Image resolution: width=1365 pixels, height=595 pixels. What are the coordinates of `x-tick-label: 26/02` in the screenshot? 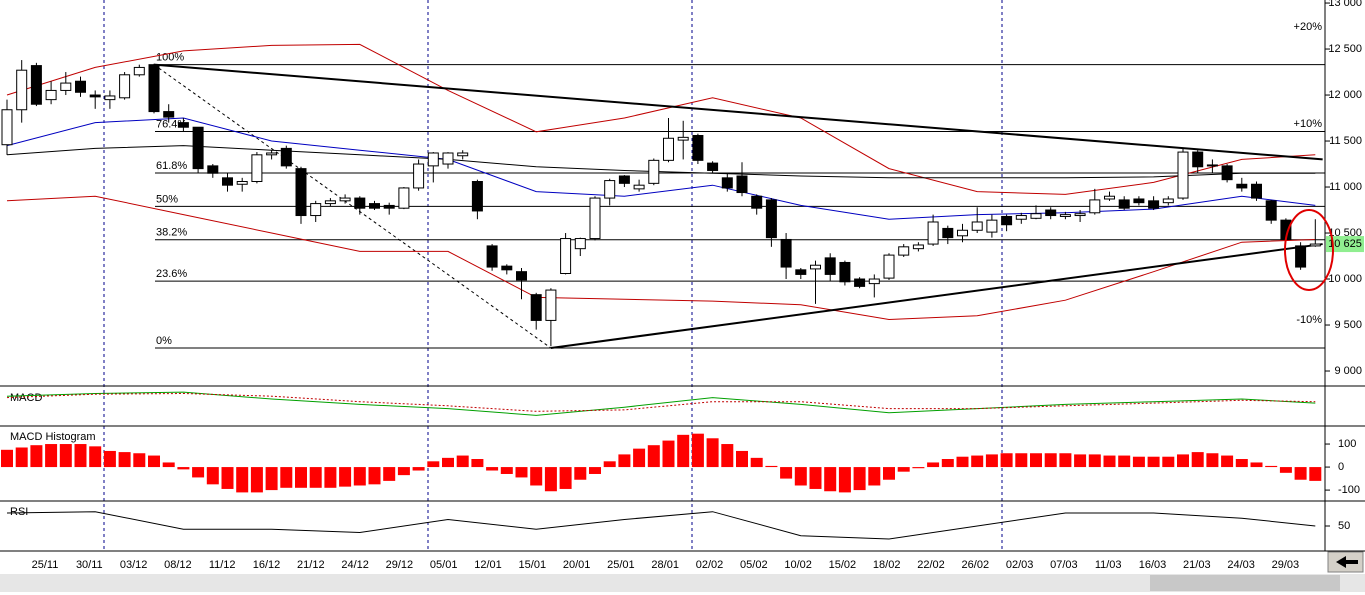 It's located at (976, 565).